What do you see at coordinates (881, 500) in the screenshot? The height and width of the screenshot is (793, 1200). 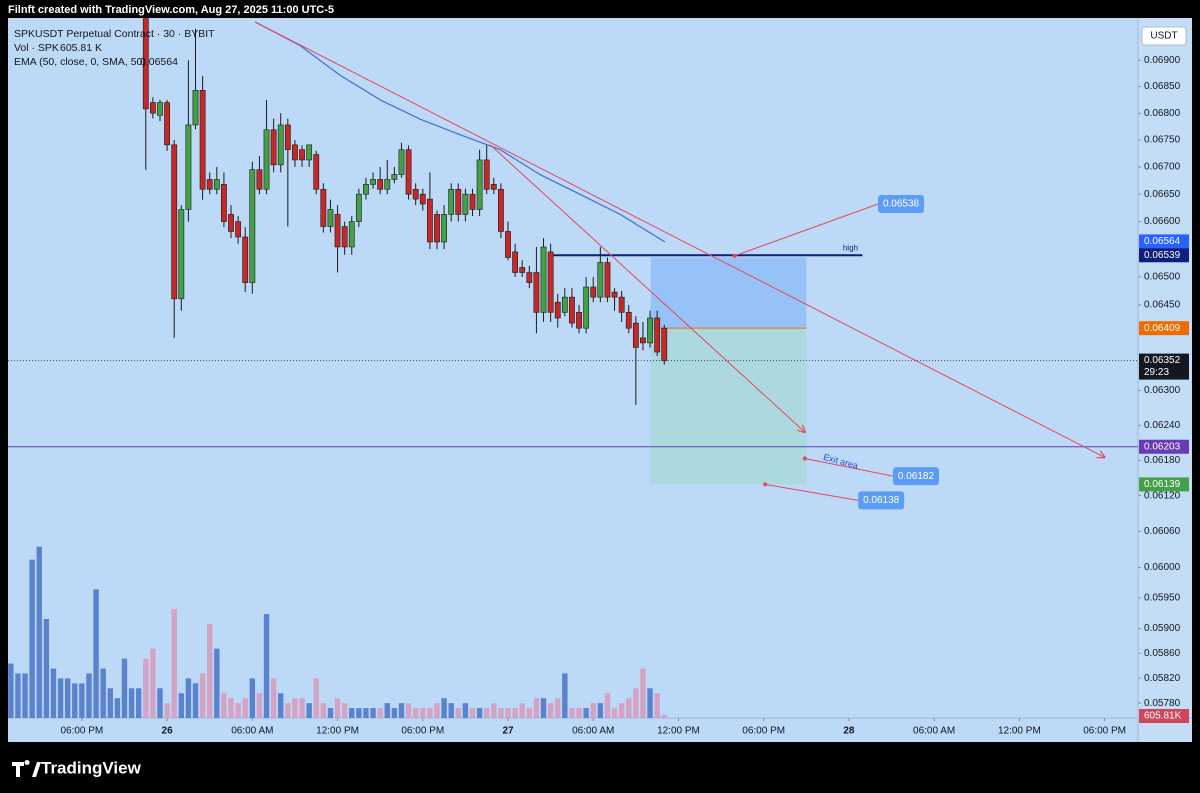 I see `callout-label: 0.06138` at bounding box center [881, 500].